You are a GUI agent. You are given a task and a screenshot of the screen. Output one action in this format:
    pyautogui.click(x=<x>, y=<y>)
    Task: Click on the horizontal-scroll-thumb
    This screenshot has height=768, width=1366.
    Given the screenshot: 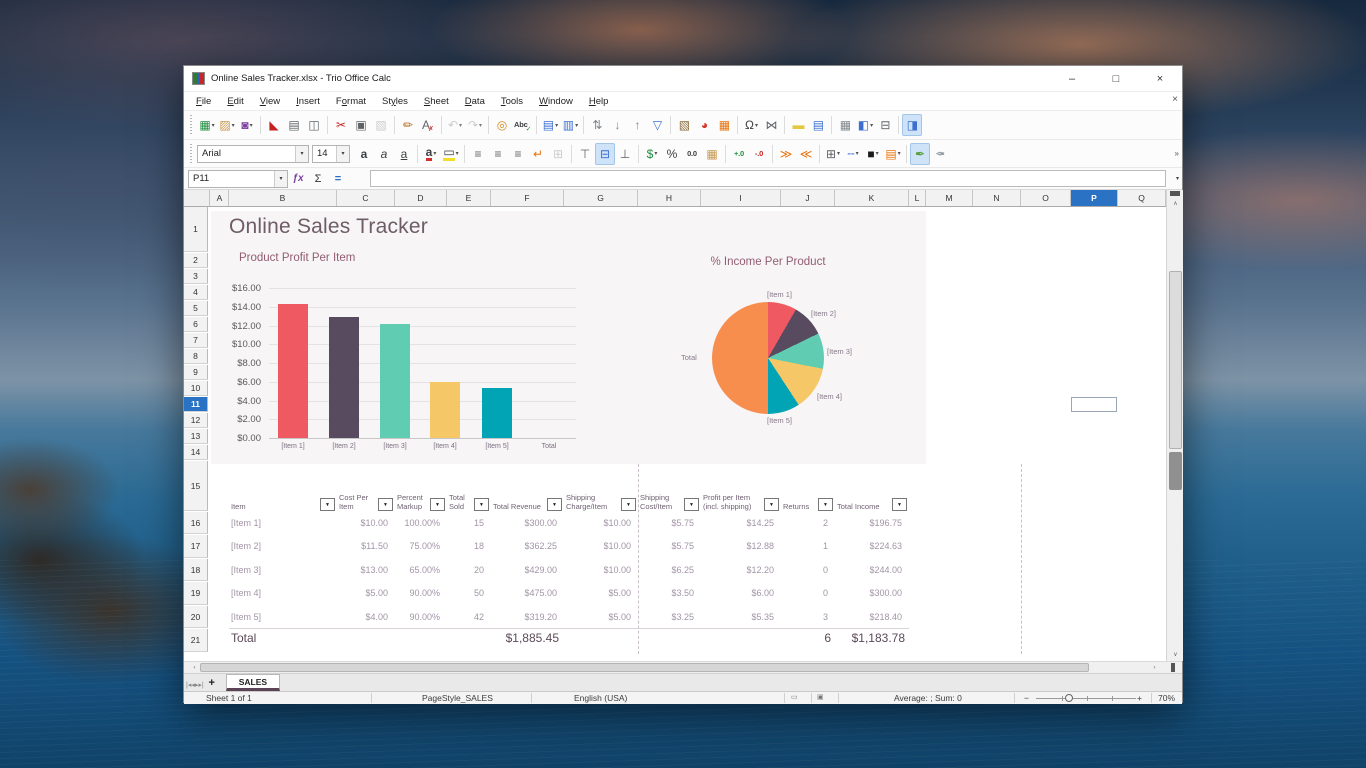 What is the action you would take?
    pyautogui.click(x=644, y=667)
    